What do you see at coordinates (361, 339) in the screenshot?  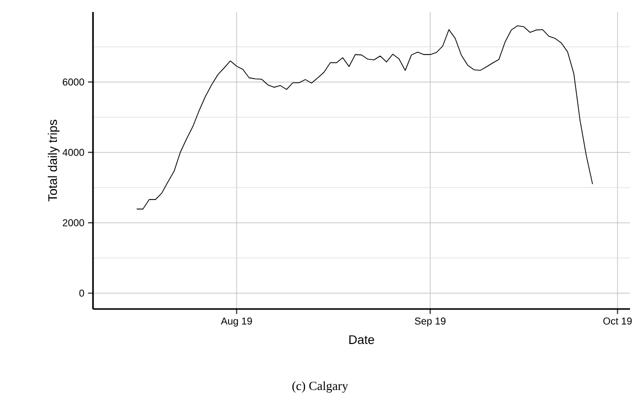 I see `x-axis-title: Date` at bounding box center [361, 339].